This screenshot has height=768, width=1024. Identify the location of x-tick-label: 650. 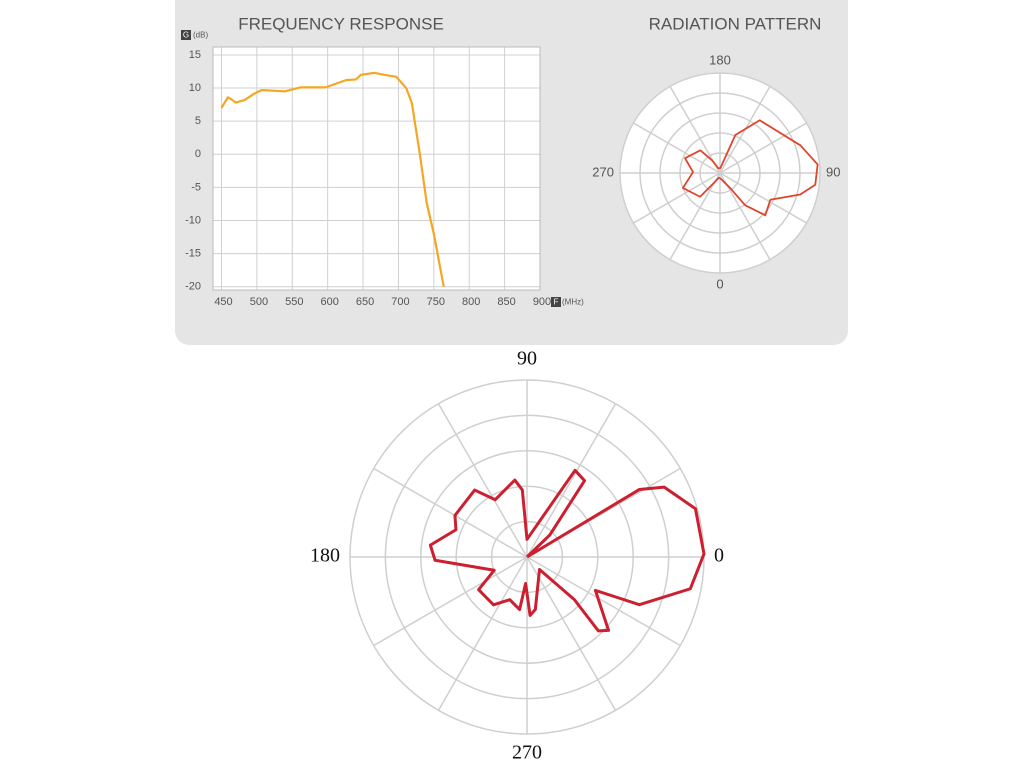
(365, 302).